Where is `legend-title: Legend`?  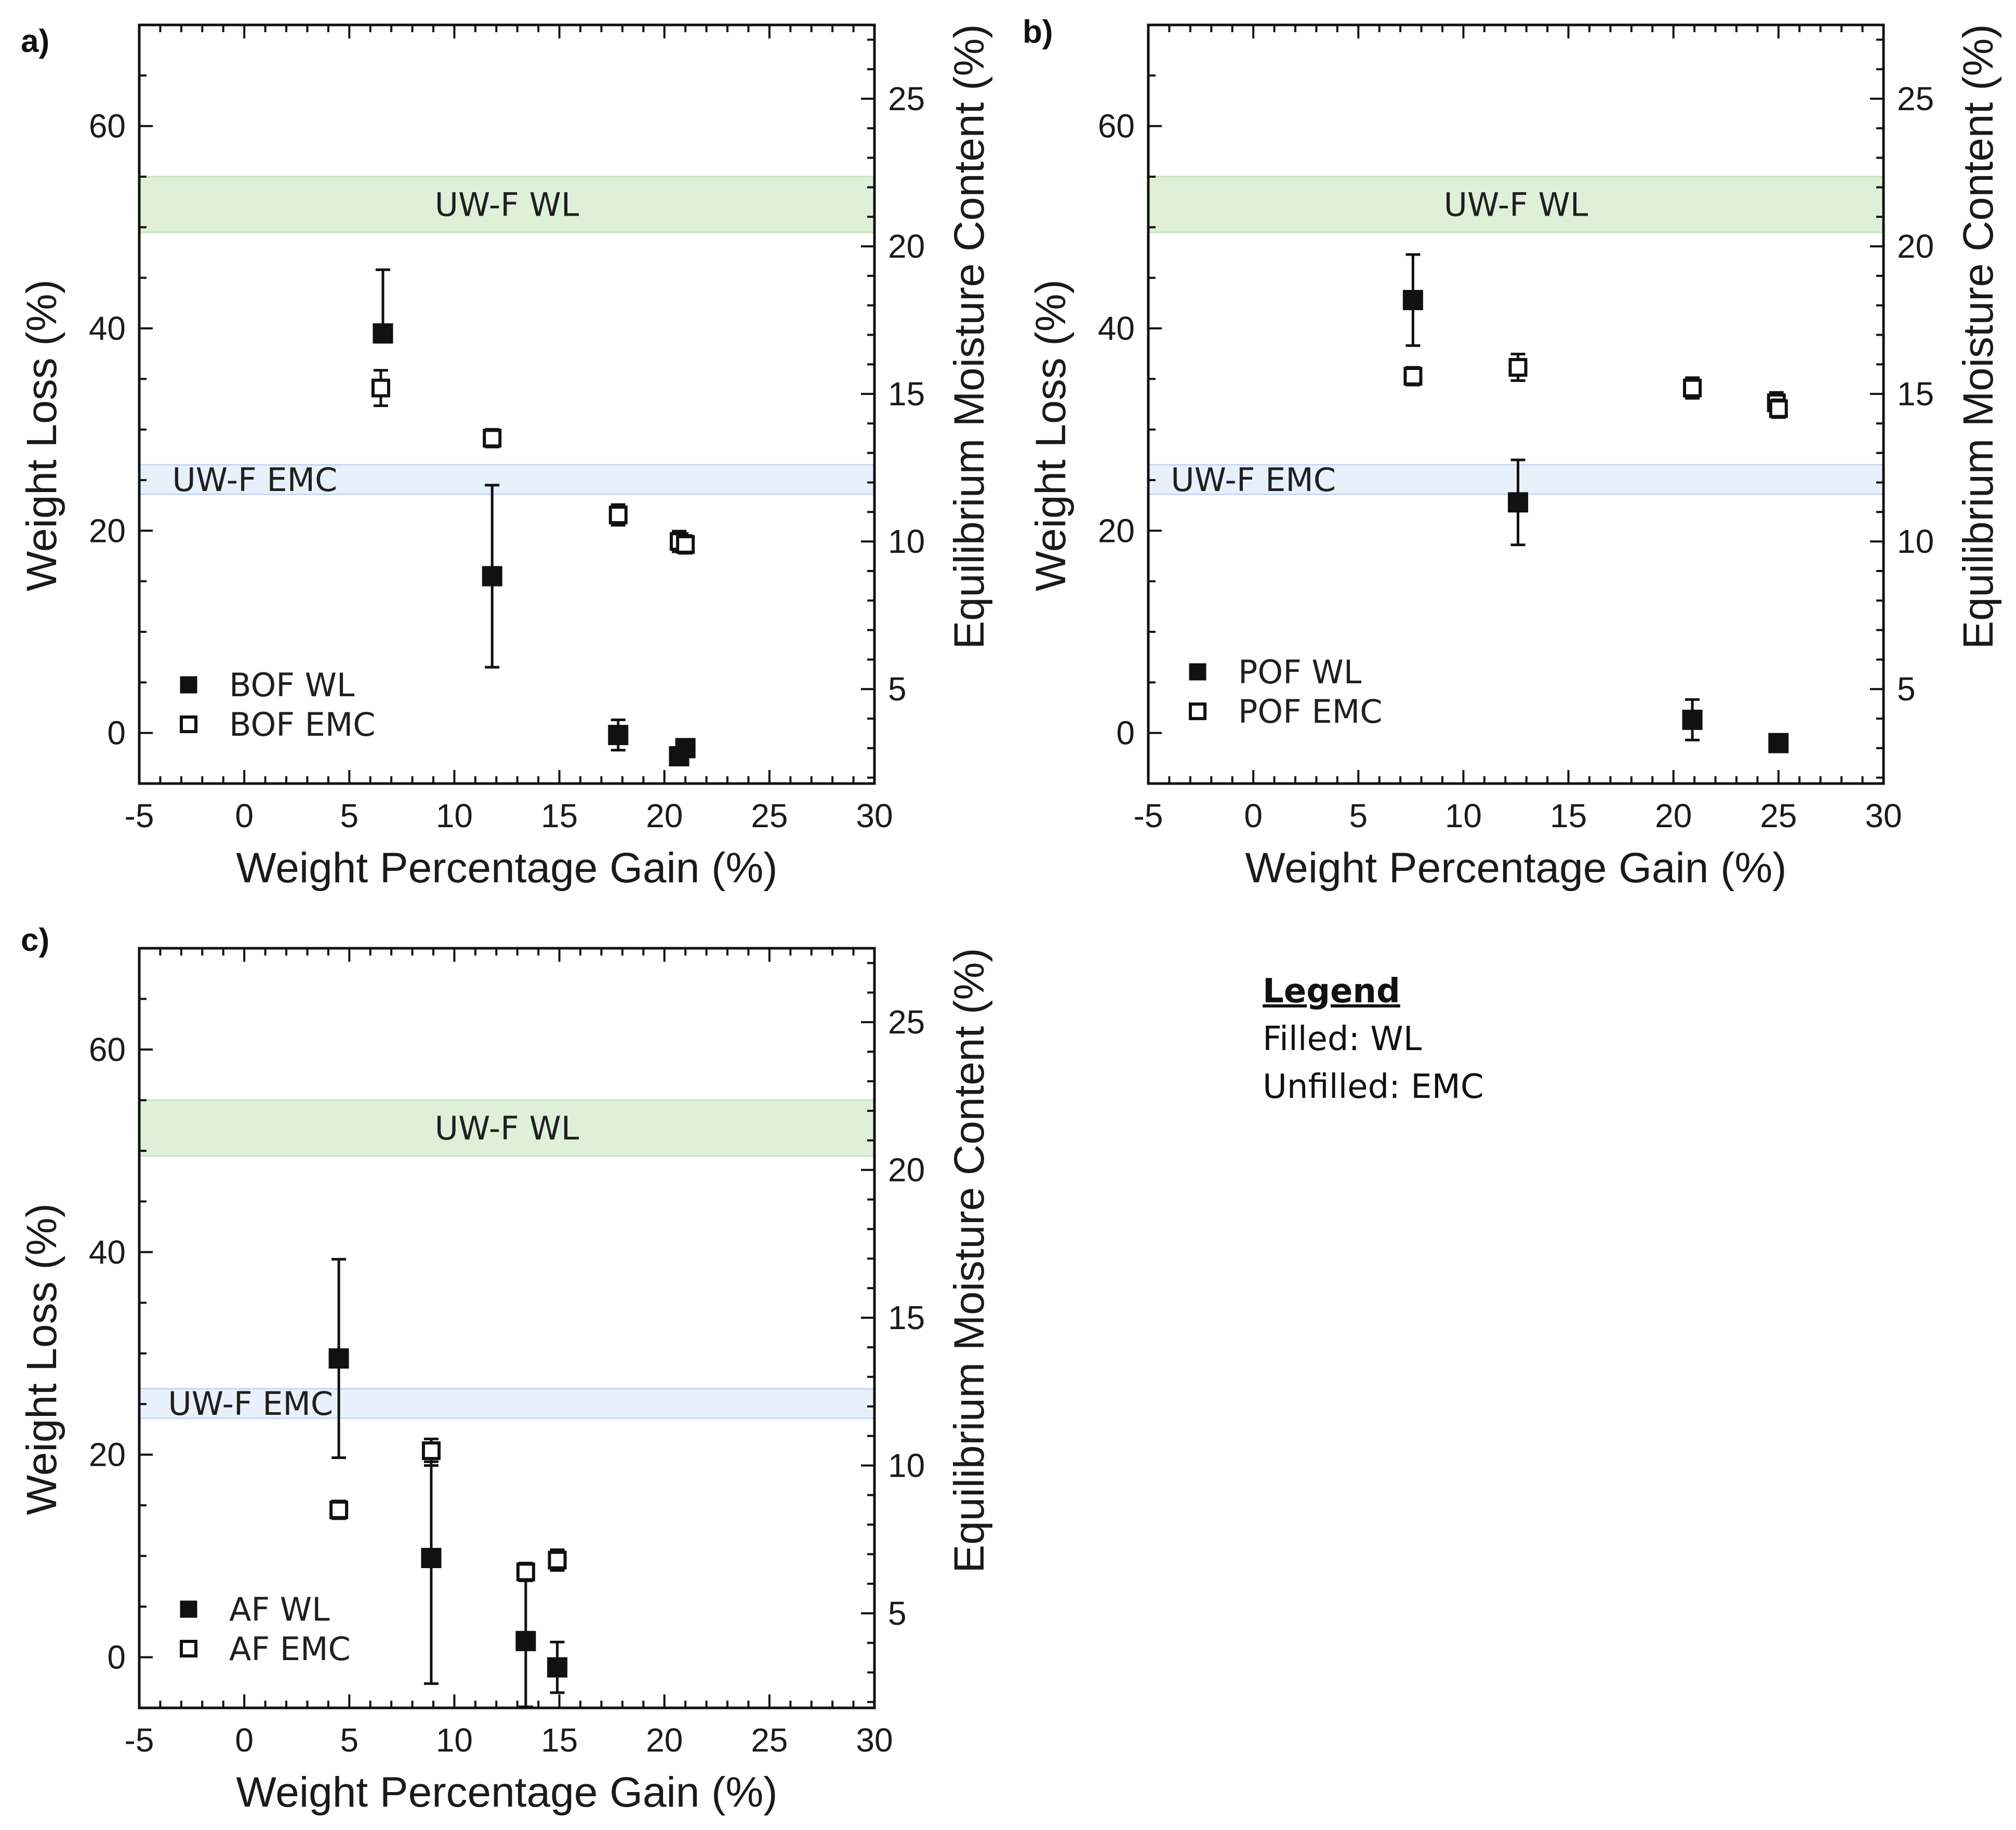 legend-title: Legend is located at coordinates (1332, 991).